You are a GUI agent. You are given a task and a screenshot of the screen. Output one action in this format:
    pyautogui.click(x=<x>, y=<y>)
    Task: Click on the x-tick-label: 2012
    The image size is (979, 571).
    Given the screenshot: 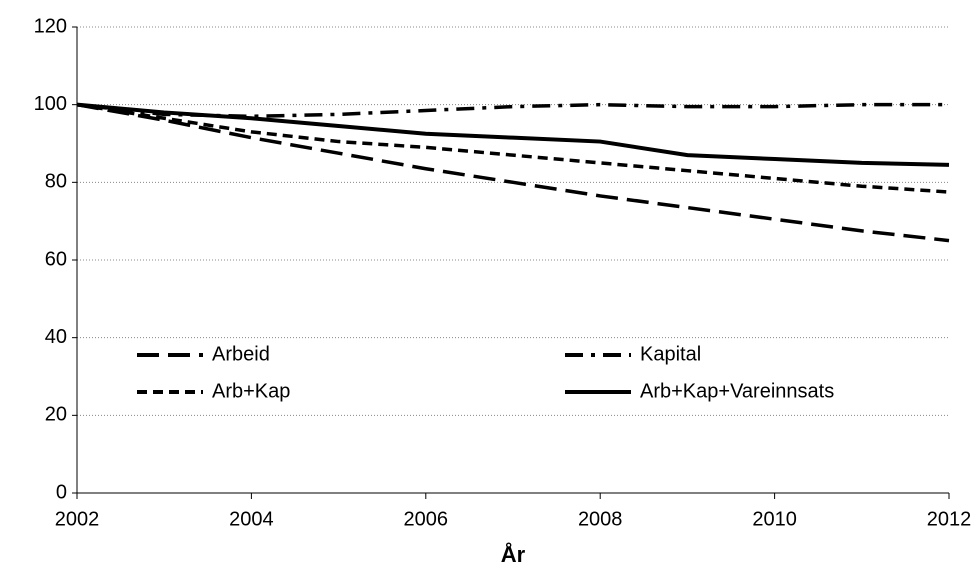 What is the action you would take?
    pyautogui.click(x=949, y=519)
    